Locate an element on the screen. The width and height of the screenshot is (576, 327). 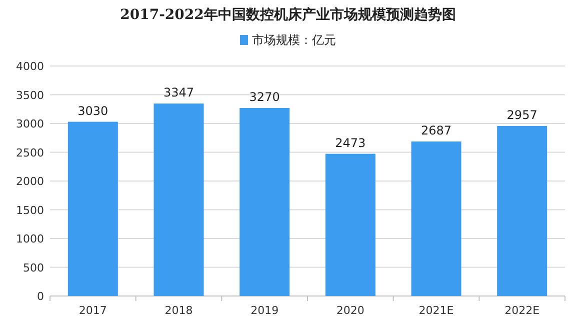
data-label: 2957 is located at coordinates (522, 115).